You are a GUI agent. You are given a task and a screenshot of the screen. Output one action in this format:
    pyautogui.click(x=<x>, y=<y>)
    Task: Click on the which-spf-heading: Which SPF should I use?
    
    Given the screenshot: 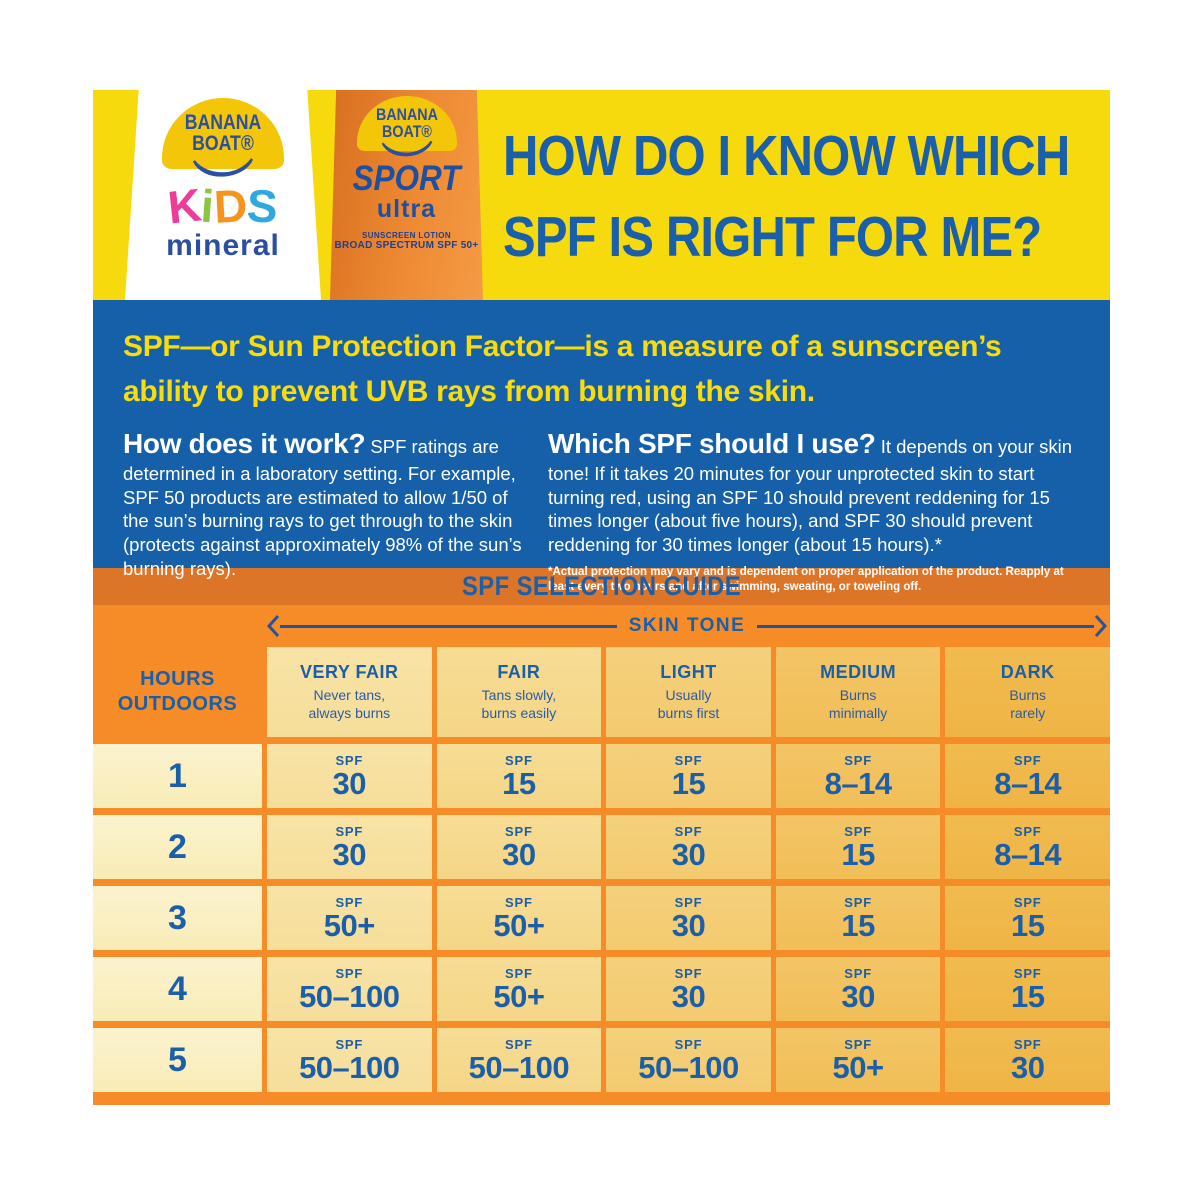 What is the action you would take?
    pyautogui.click(x=712, y=443)
    